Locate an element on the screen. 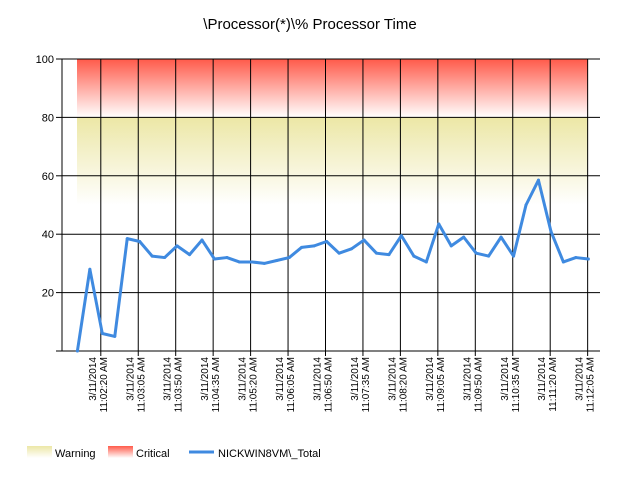 This screenshot has width=620, height=480. y-tick-label: 100 is located at coordinates (45, 60).